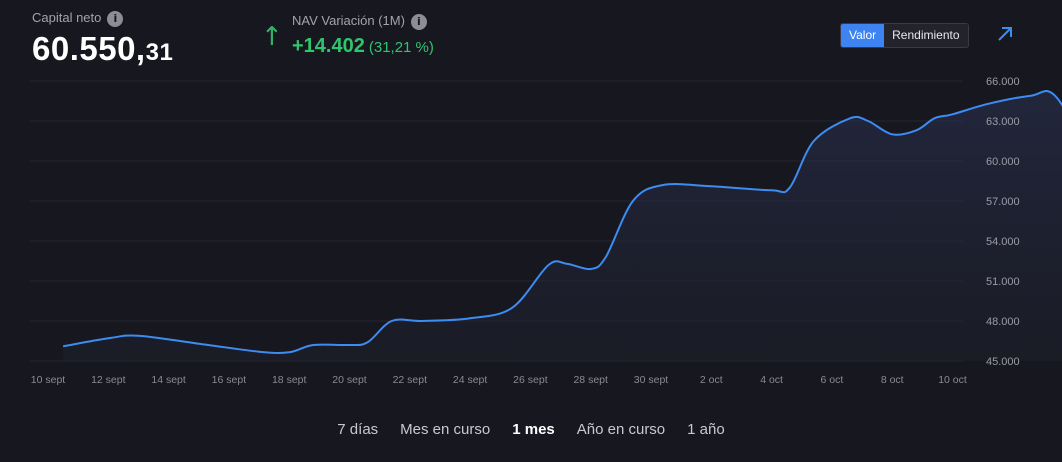  What do you see at coordinates (651, 380) in the screenshot?
I see `x-tick-label: 30 sept` at bounding box center [651, 380].